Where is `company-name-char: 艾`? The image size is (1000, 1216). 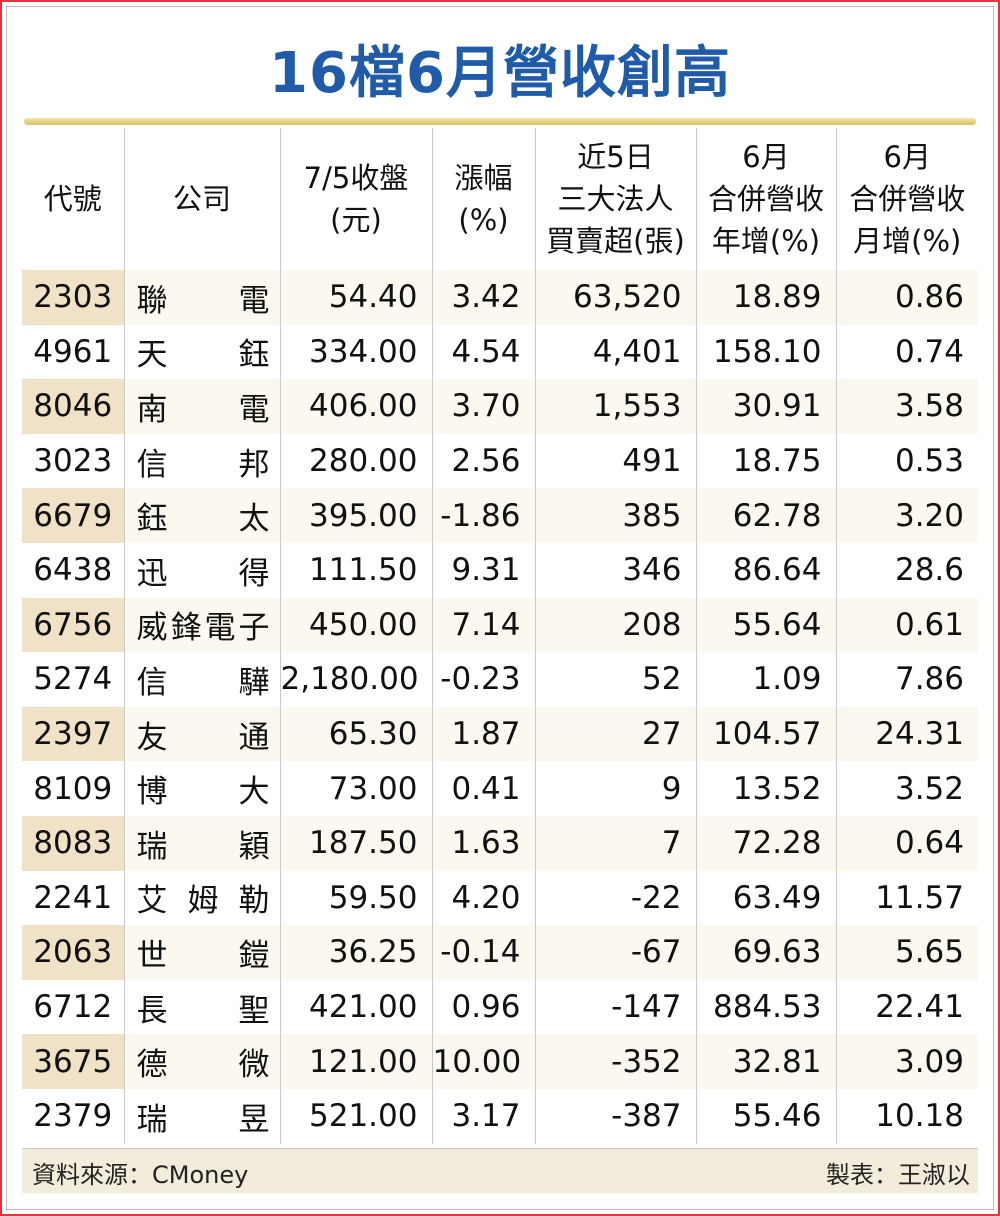 company-name-char: 艾 is located at coordinates (152, 901).